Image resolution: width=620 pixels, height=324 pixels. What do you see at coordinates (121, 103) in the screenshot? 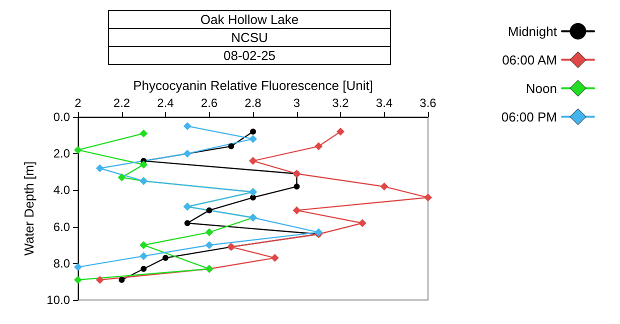
I see `x-tick-label: 2.2` at bounding box center [121, 103].